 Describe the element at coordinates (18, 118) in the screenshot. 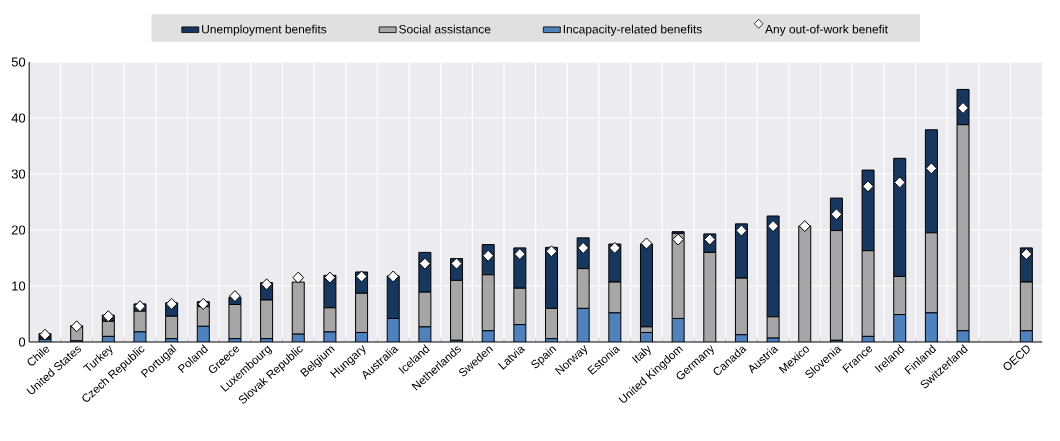

I see `y-tick-label: 40` at that location.